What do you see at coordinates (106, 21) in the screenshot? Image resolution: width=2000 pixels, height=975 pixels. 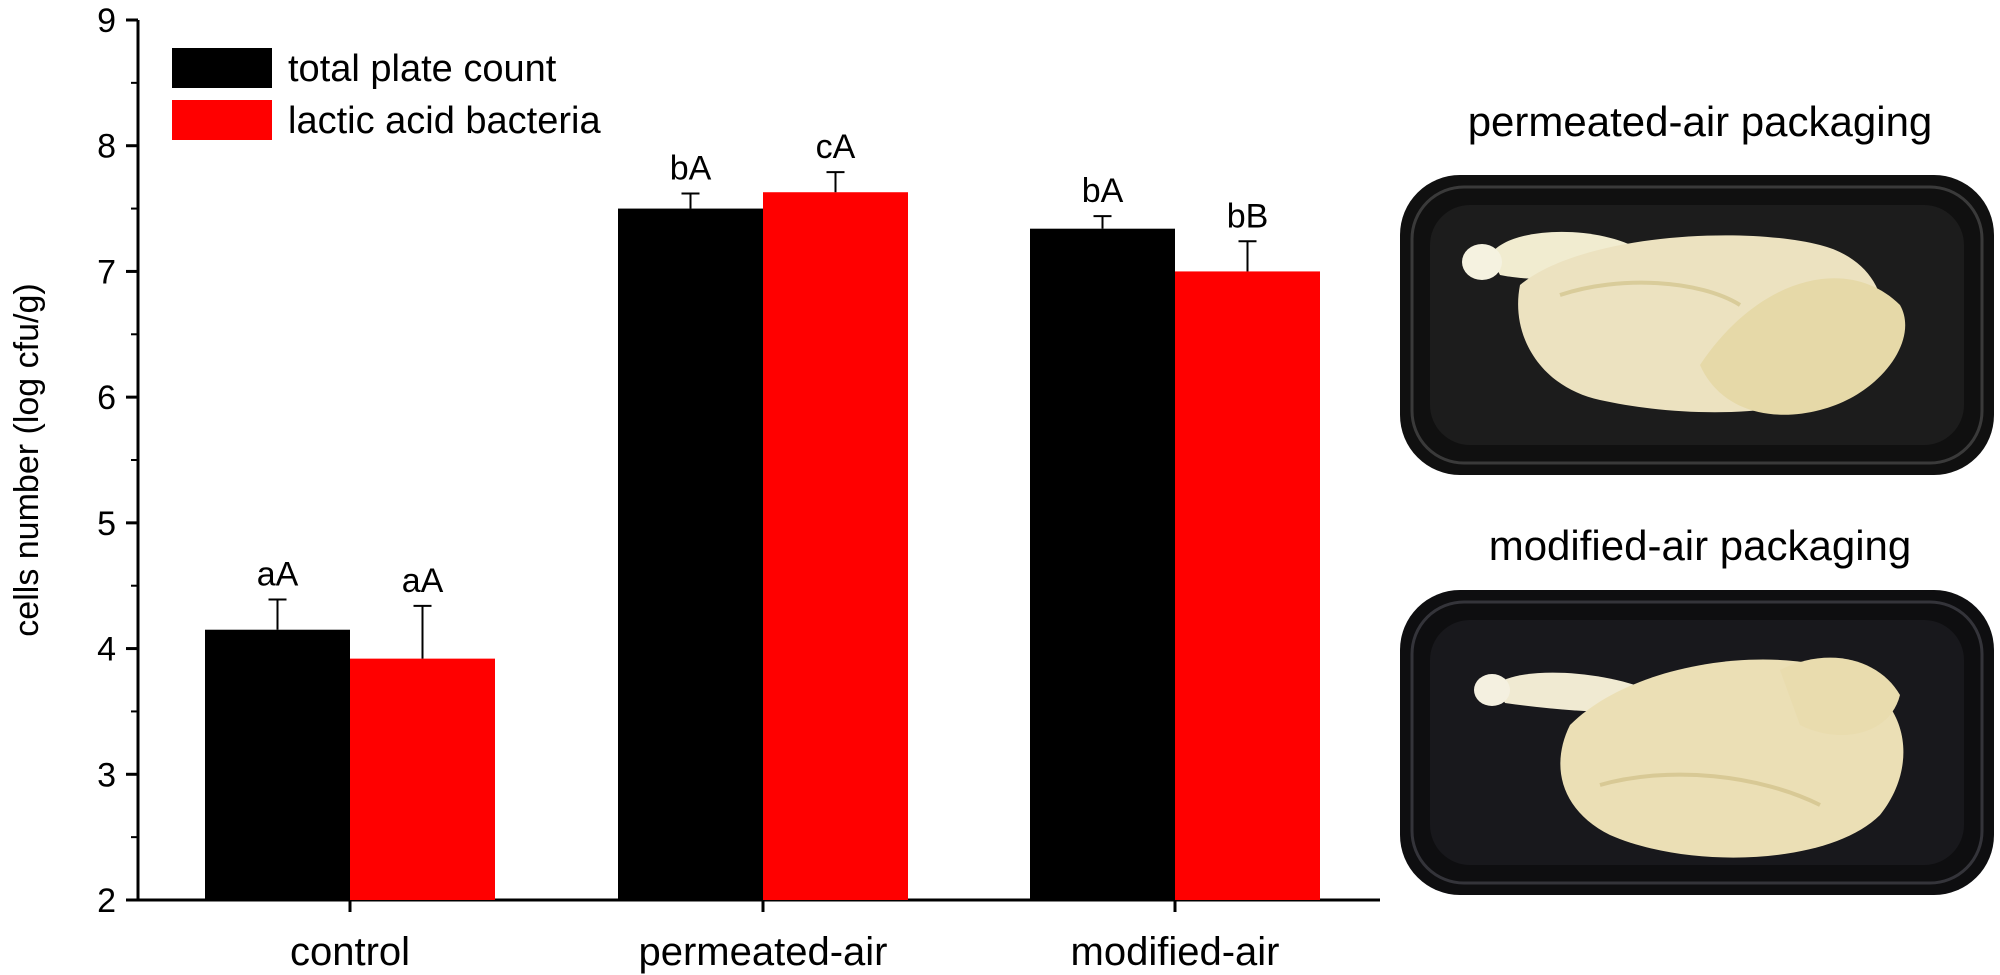 I see `y-tick-label: 9` at bounding box center [106, 21].